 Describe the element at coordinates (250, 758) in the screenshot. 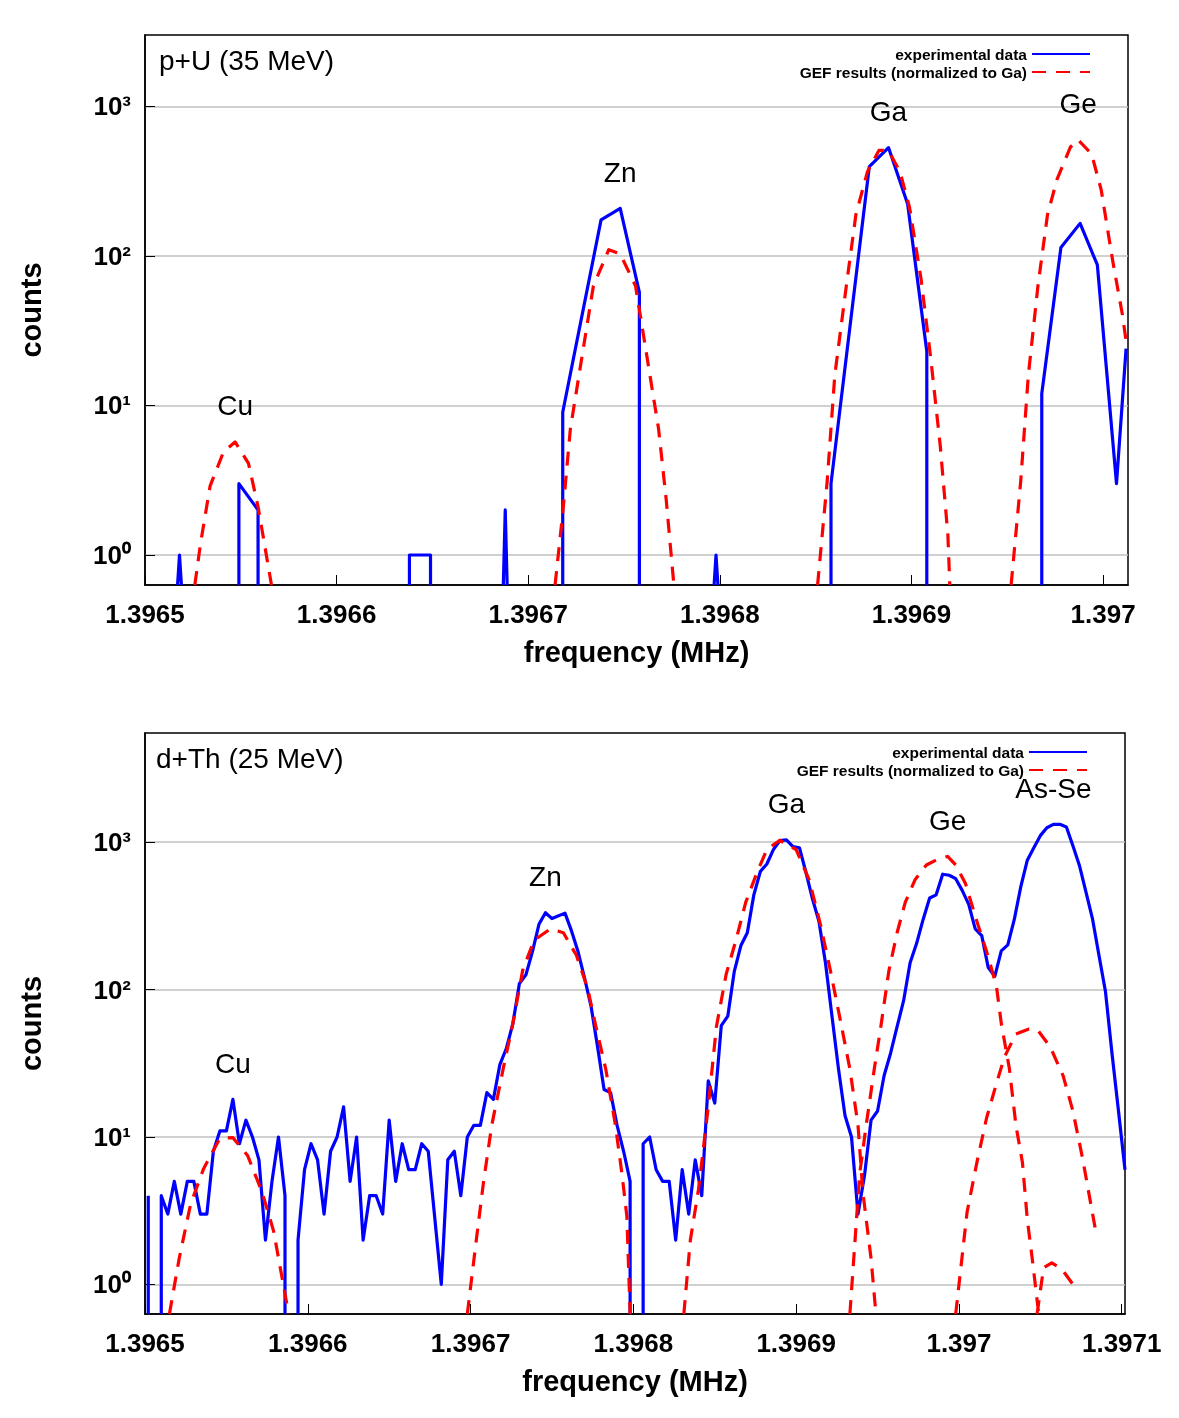

I see `chart-title: d+Th (25 MeV)` at that location.